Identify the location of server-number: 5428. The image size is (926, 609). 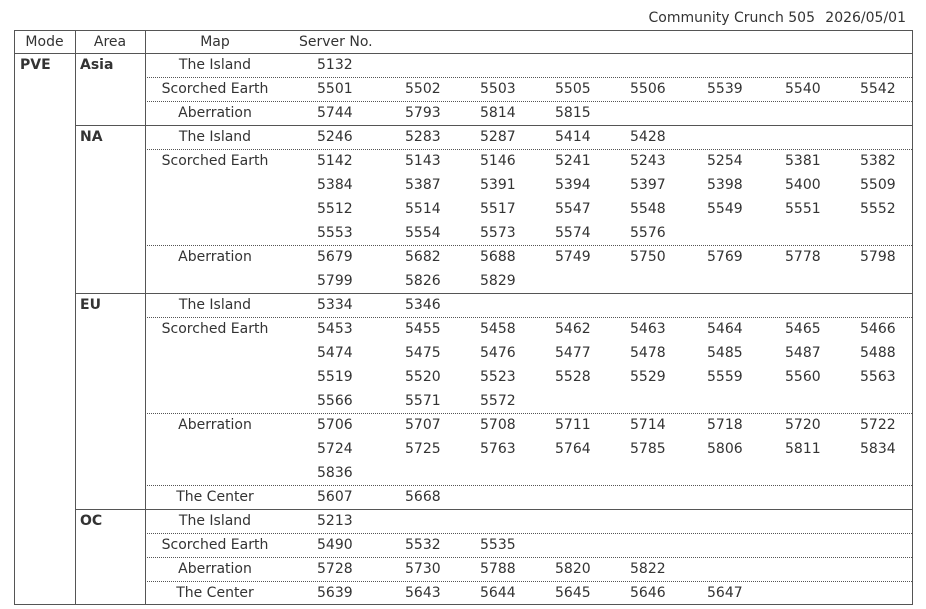
(648, 137).